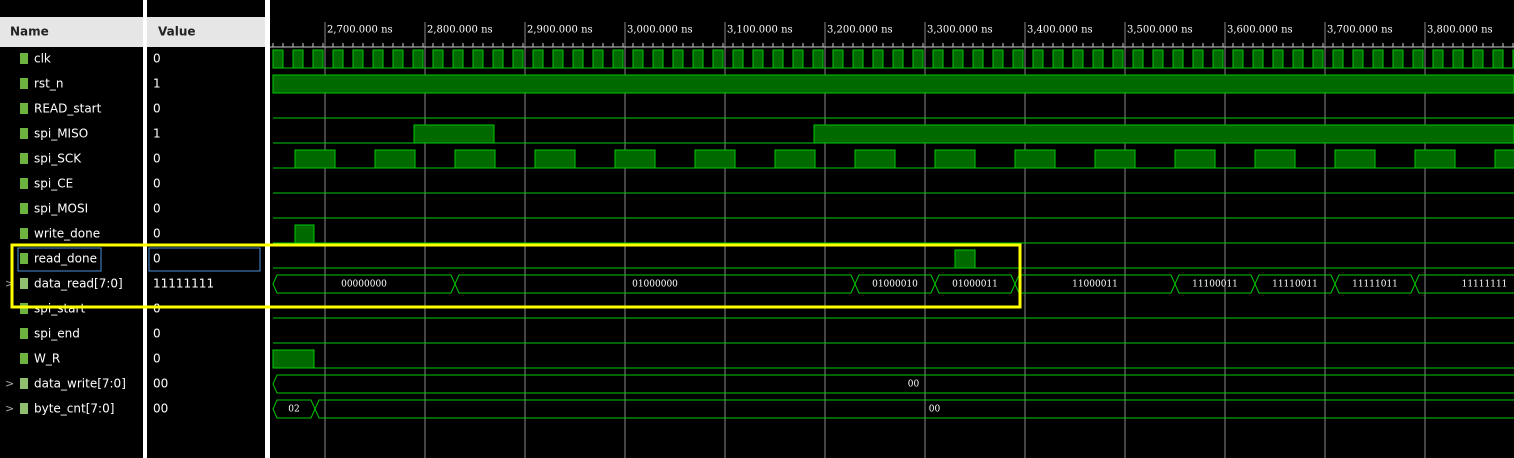 This screenshot has width=1514, height=458. Describe the element at coordinates (655, 285) in the screenshot. I see `bus-value: 01000000` at that location.